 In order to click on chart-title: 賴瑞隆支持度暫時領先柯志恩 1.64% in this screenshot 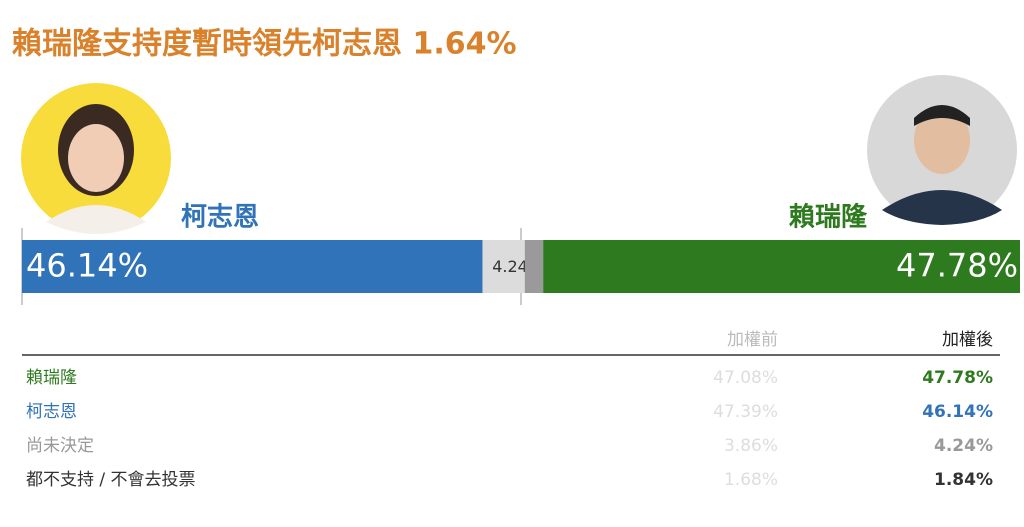, I will do `click(264, 44)`.